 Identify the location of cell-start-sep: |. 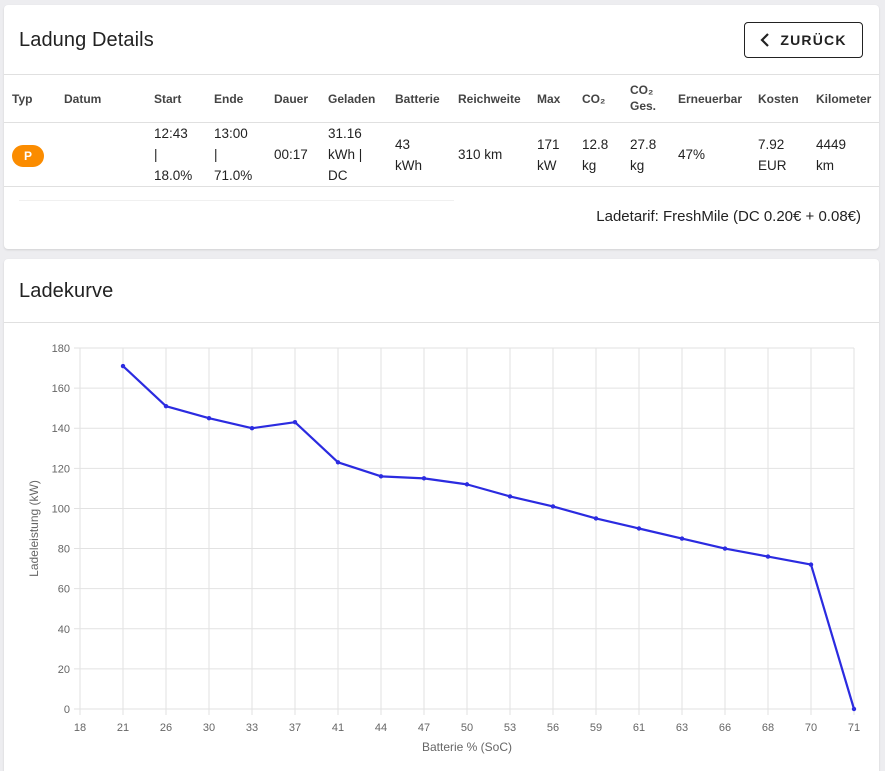
(156, 154).